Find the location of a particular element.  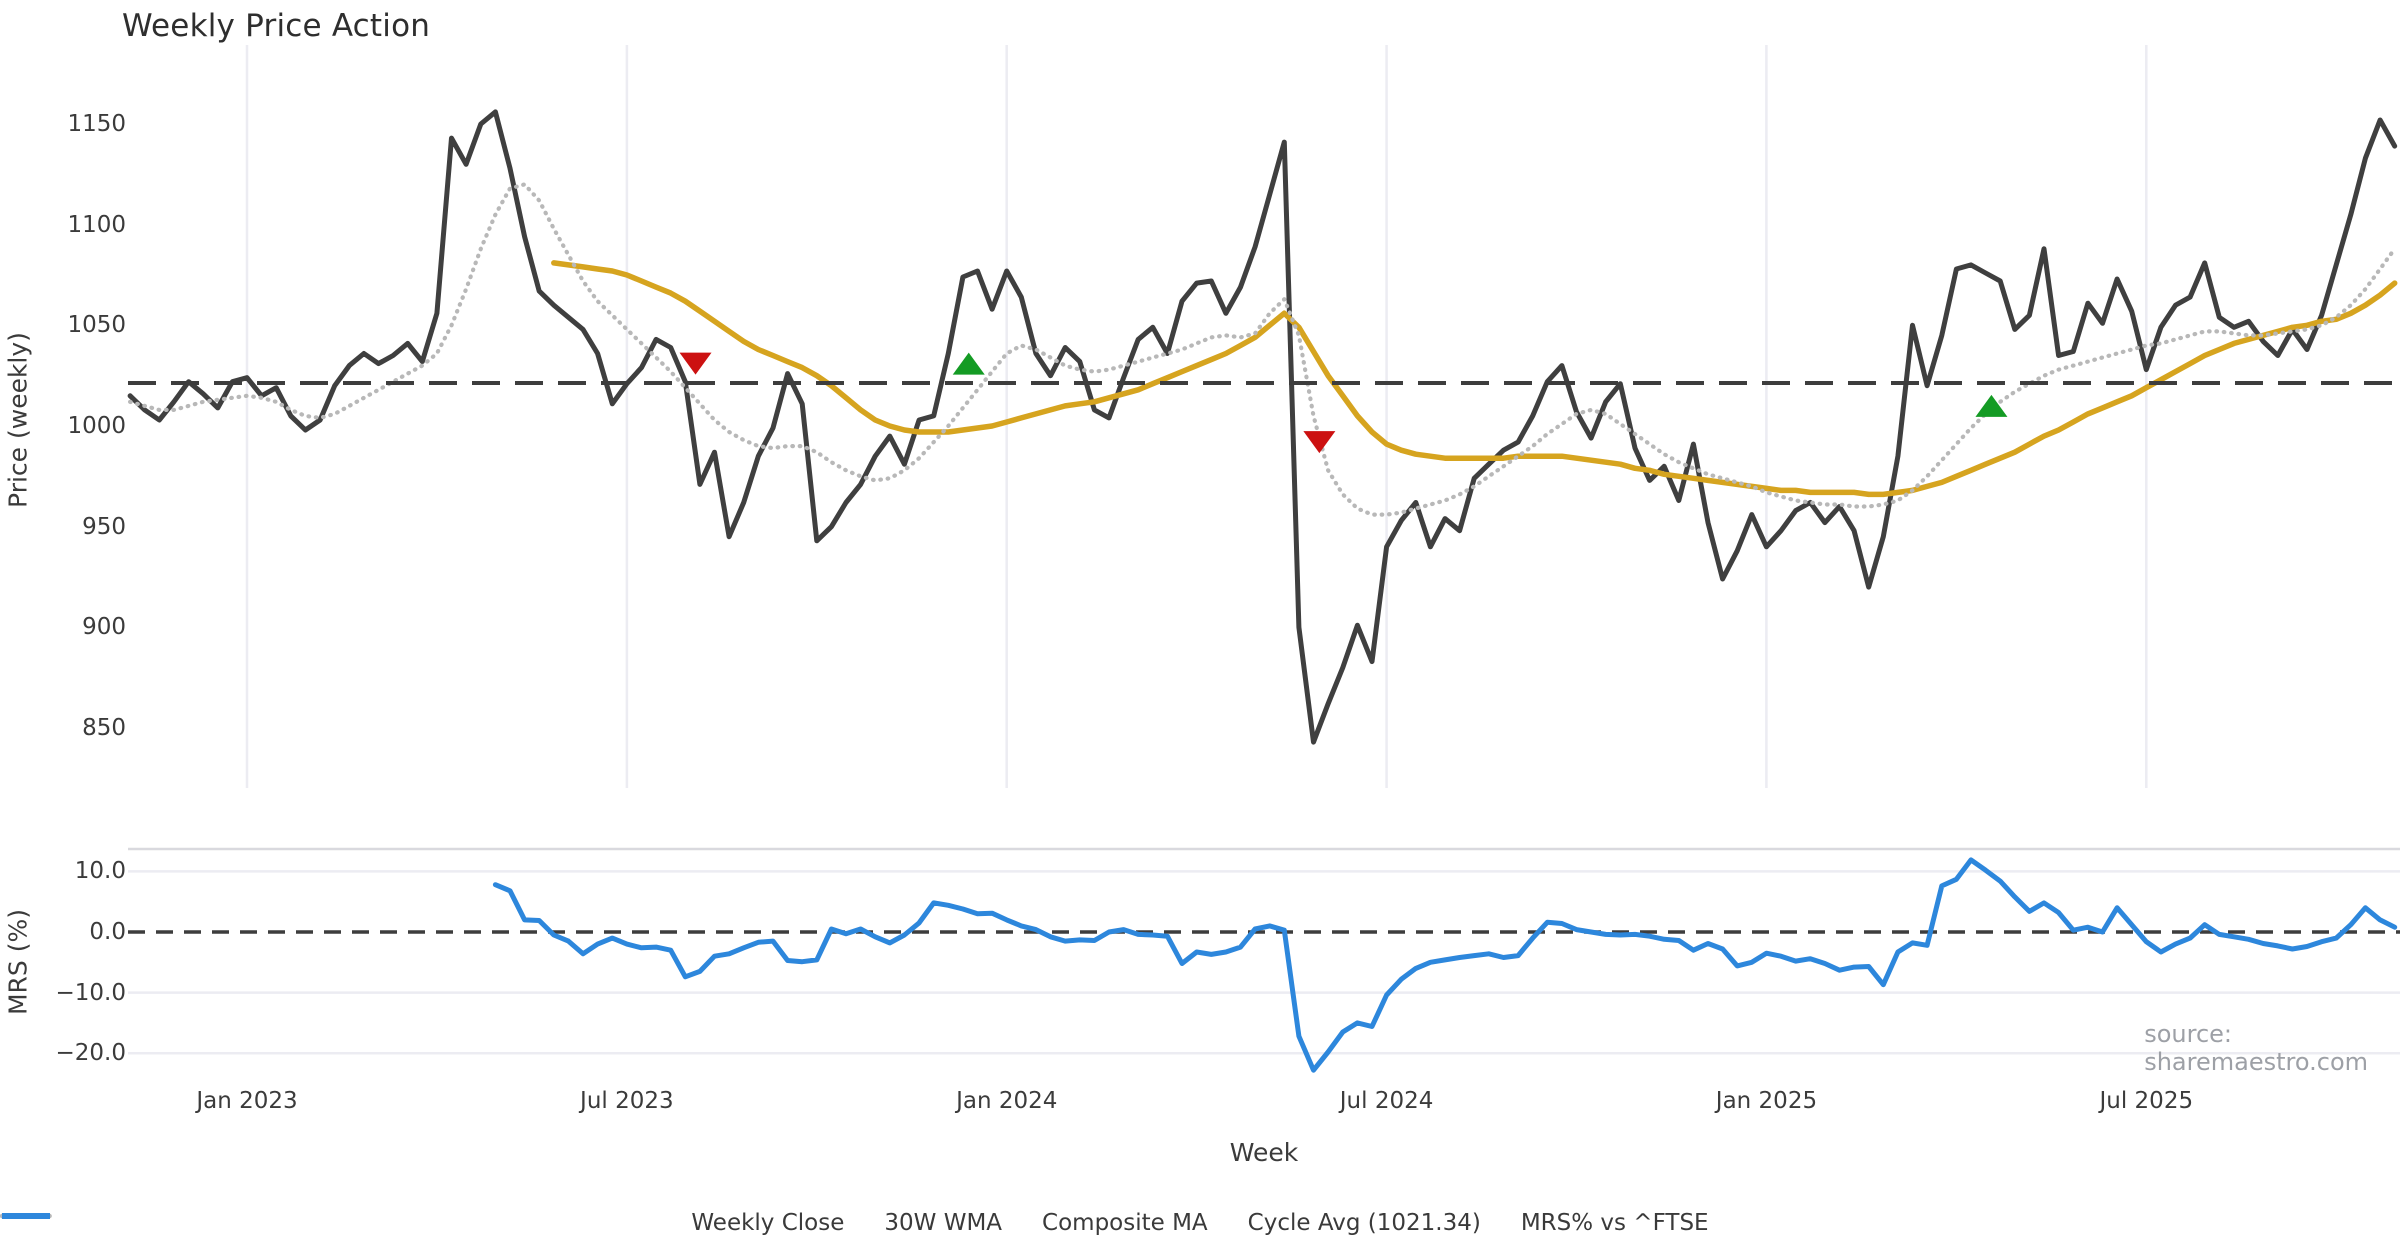

price-tick-label: 950 is located at coordinates (104, 526).